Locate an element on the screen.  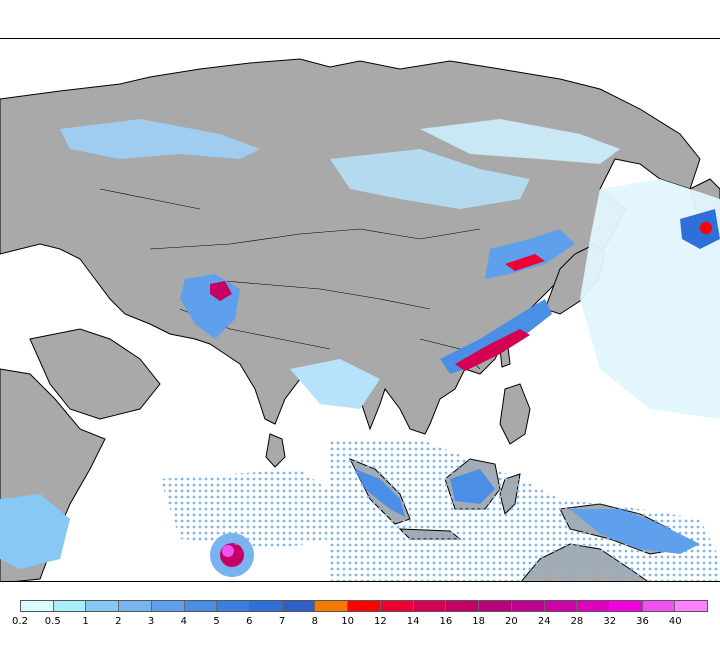
rain-indian-ocean-scatter is located at coordinates (250, 509).